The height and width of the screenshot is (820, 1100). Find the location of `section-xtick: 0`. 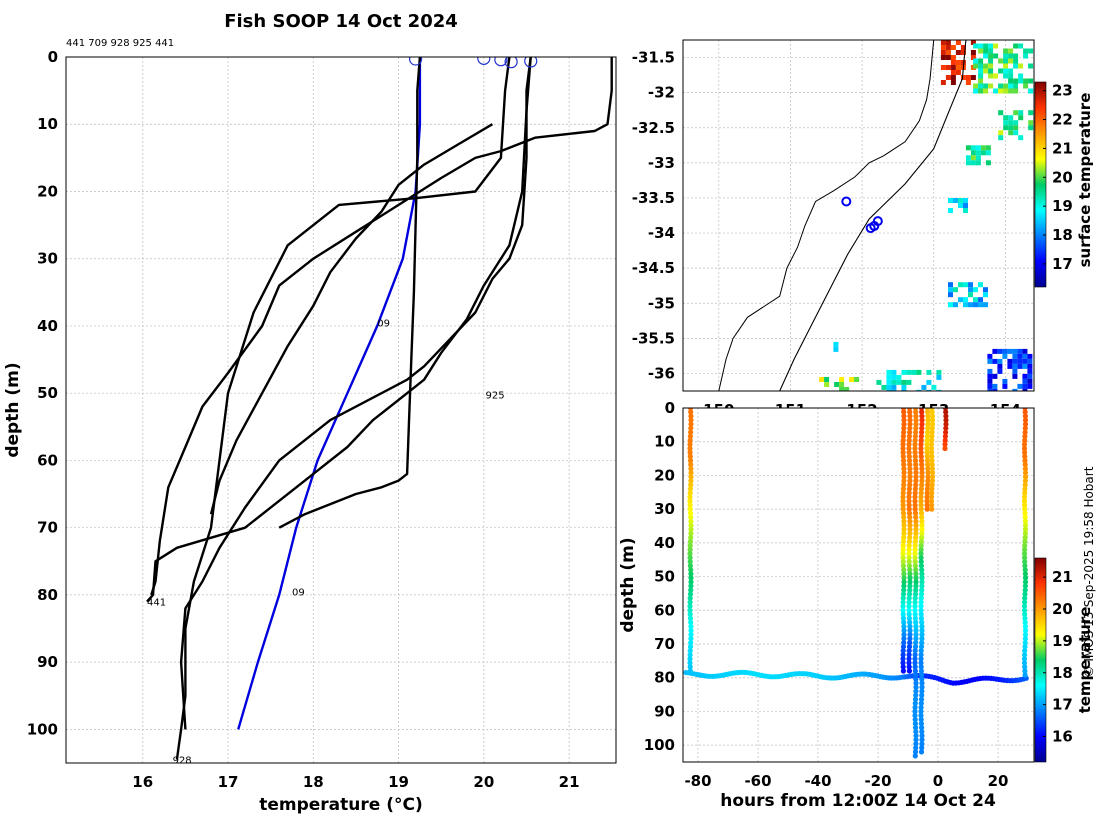

section-xtick: 0 is located at coordinates (938, 781).